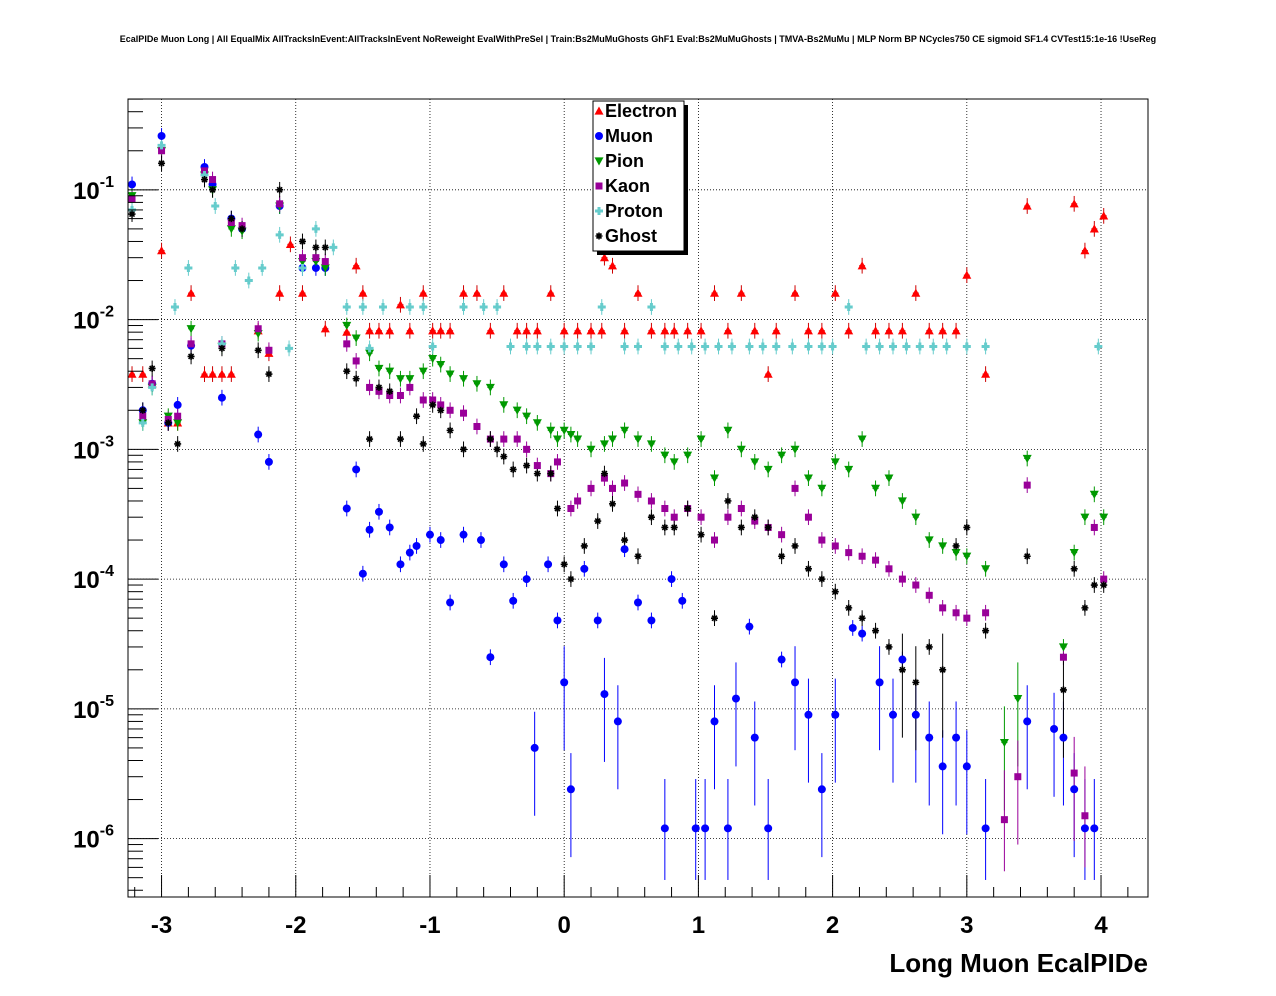 Image resolution: width=1276 pixels, height=996 pixels. Describe the element at coordinates (429, 925) in the screenshot. I see `x-tick-label: -1` at that location.